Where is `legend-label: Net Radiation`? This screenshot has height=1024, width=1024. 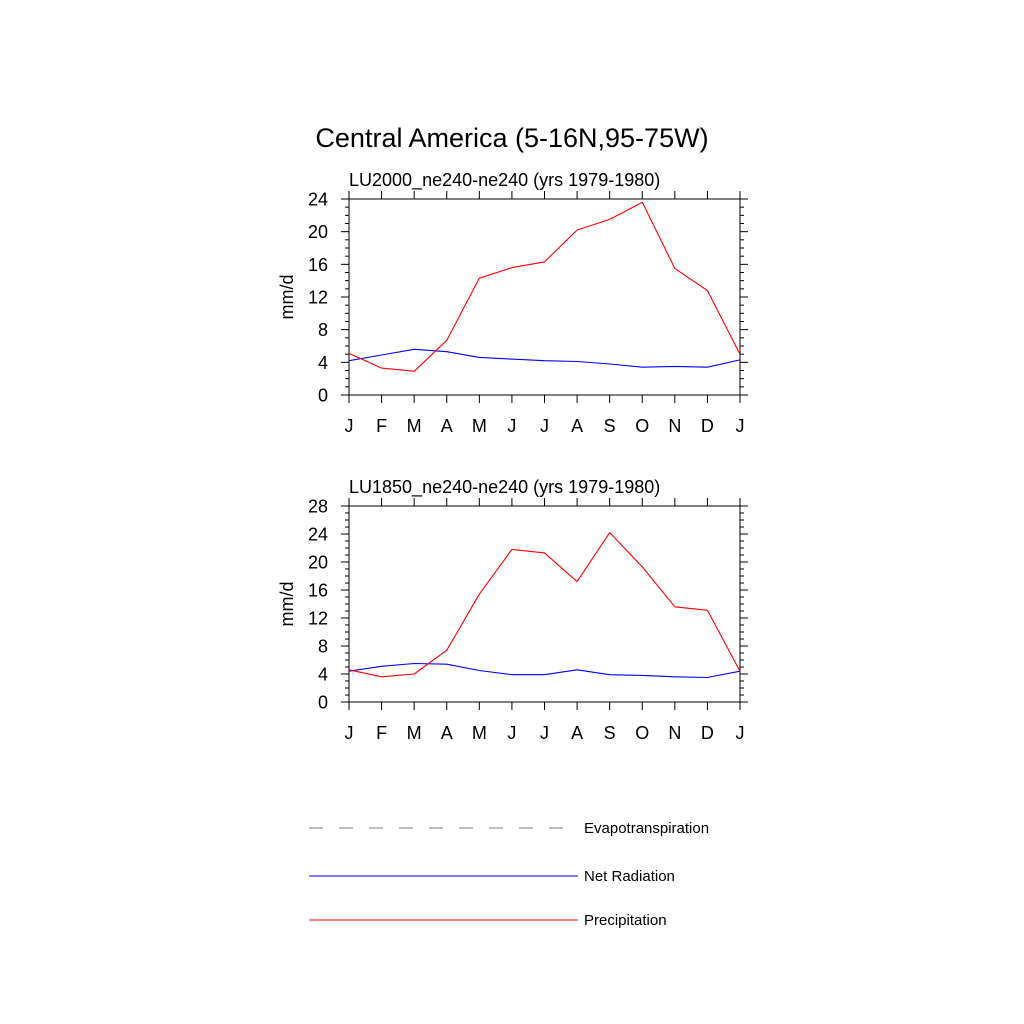
legend-label: Net Radiation is located at coordinates (629, 876).